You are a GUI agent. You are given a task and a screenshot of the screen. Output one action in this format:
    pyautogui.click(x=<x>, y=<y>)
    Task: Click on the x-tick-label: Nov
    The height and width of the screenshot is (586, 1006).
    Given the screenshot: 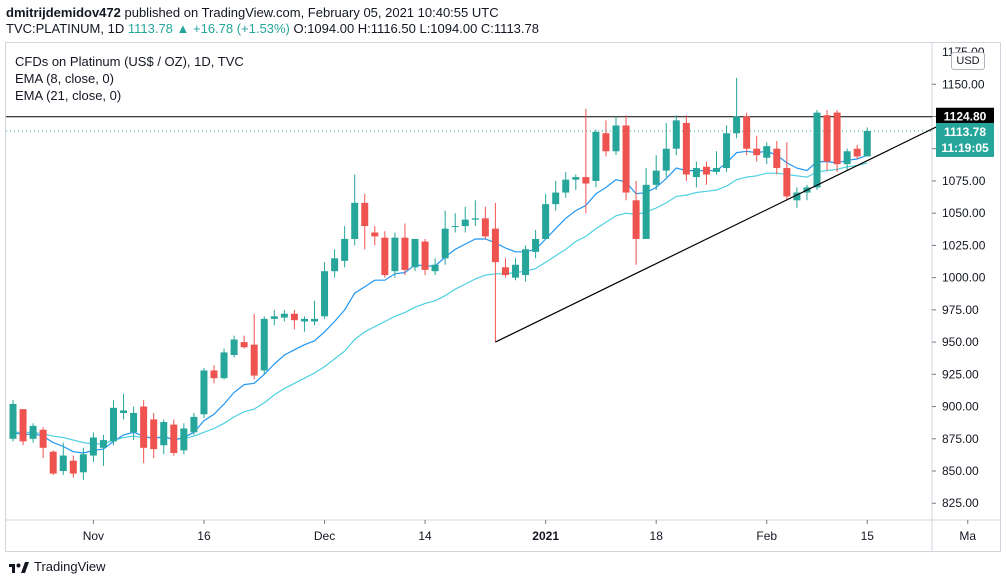 What is the action you would take?
    pyautogui.click(x=93, y=536)
    